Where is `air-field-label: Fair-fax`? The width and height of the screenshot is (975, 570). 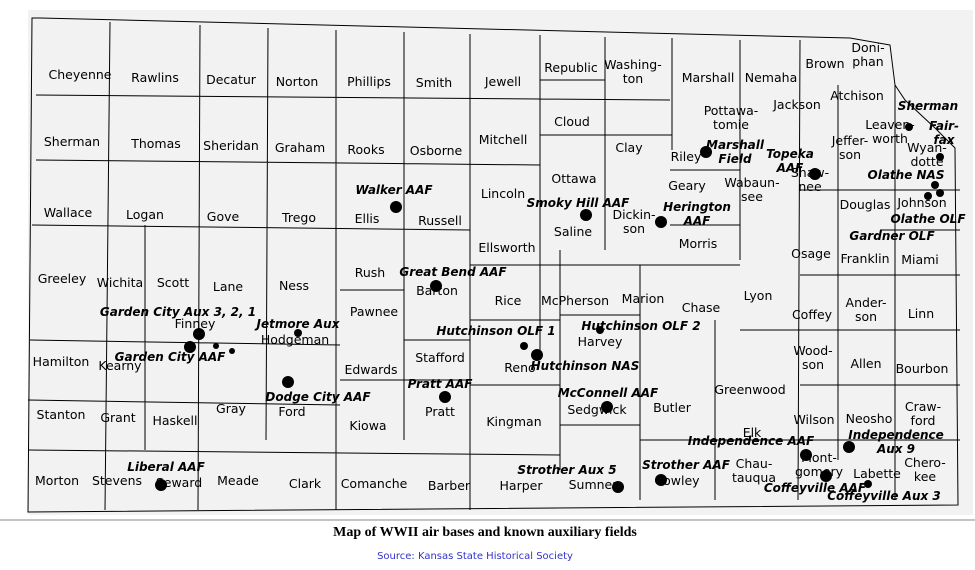 air-field-label: Fair-fax is located at coordinates (944, 133).